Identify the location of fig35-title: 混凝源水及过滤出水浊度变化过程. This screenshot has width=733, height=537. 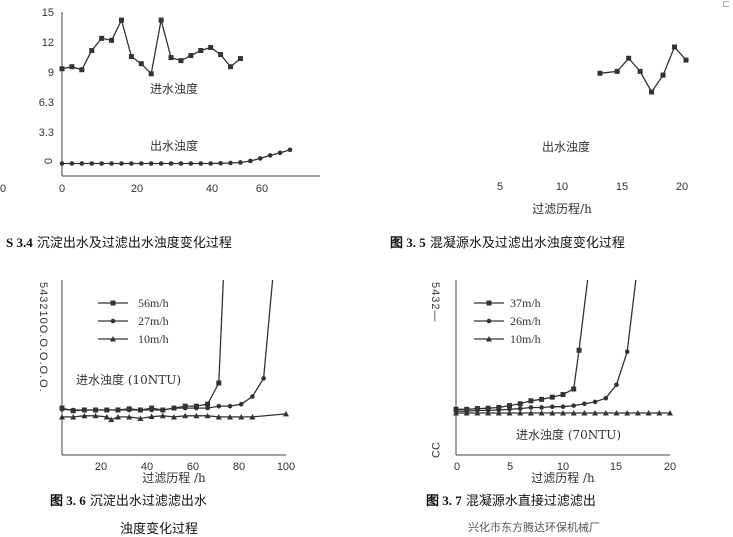
(527, 243).